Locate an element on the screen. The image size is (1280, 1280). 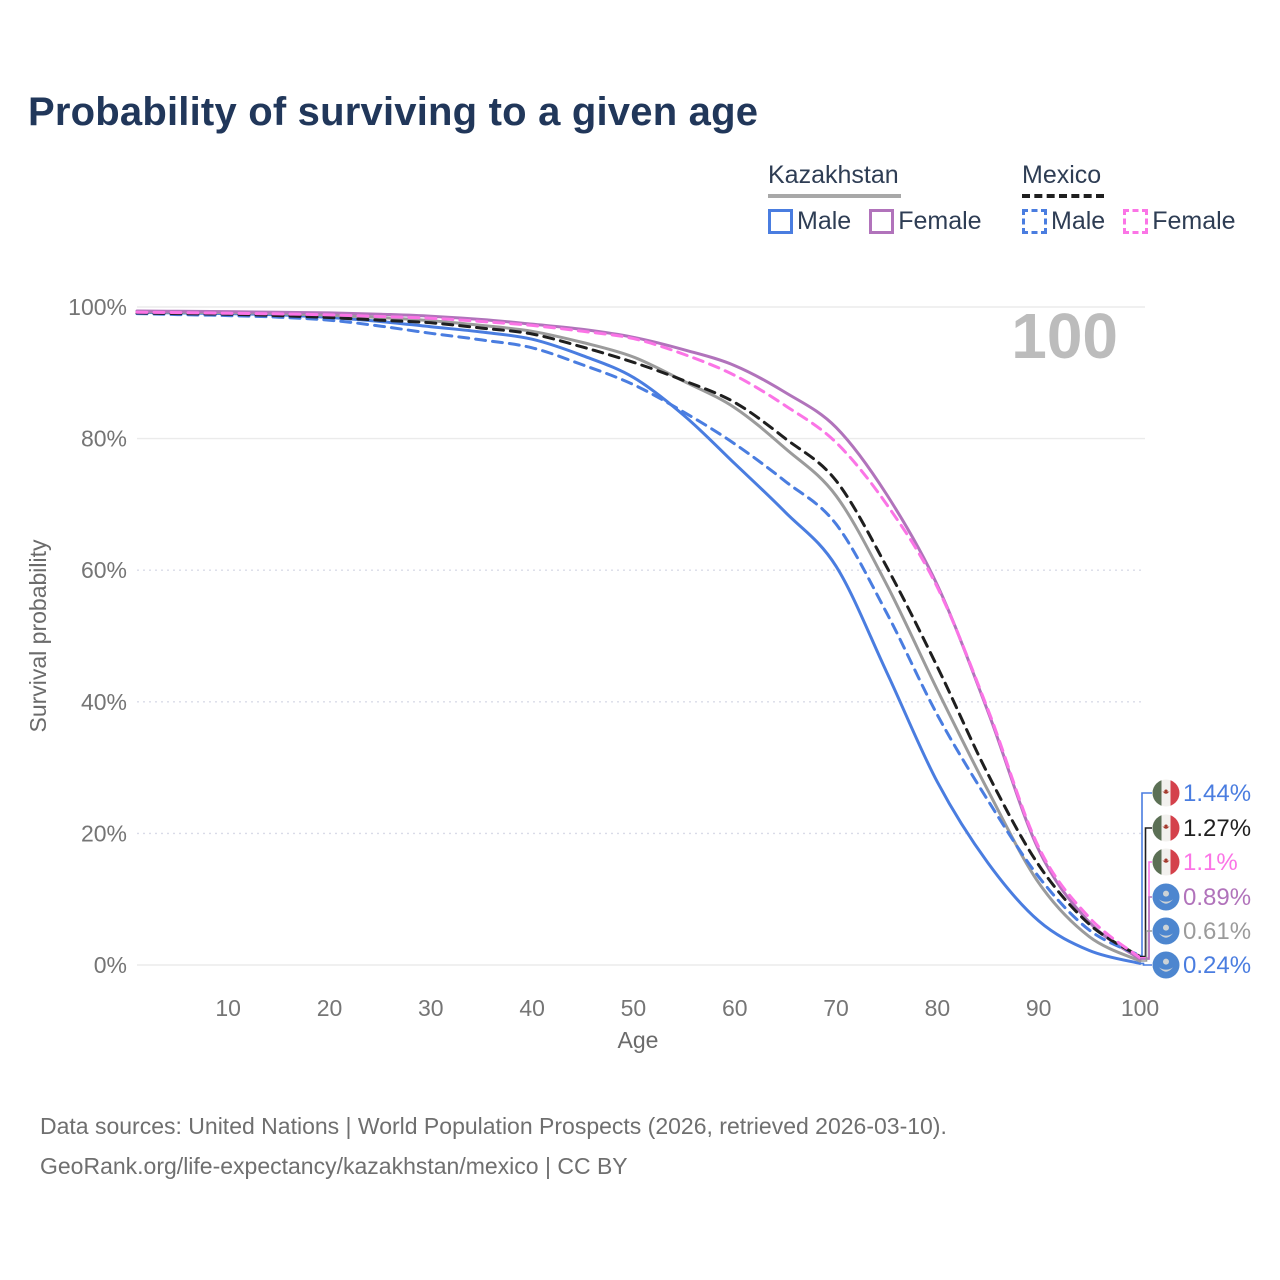
end-label-kazakhstan-male: 0.24% is located at coordinates (1195, 965).